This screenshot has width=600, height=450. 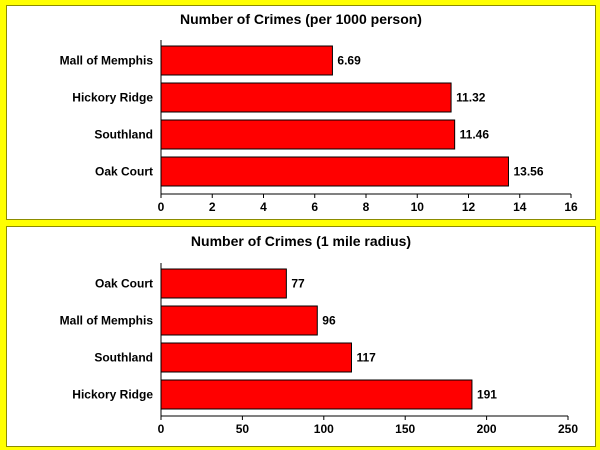 What do you see at coordinates (475, 135) in the screenshot?
I see `value-label: 11.46` at bounding box center [475, 135].